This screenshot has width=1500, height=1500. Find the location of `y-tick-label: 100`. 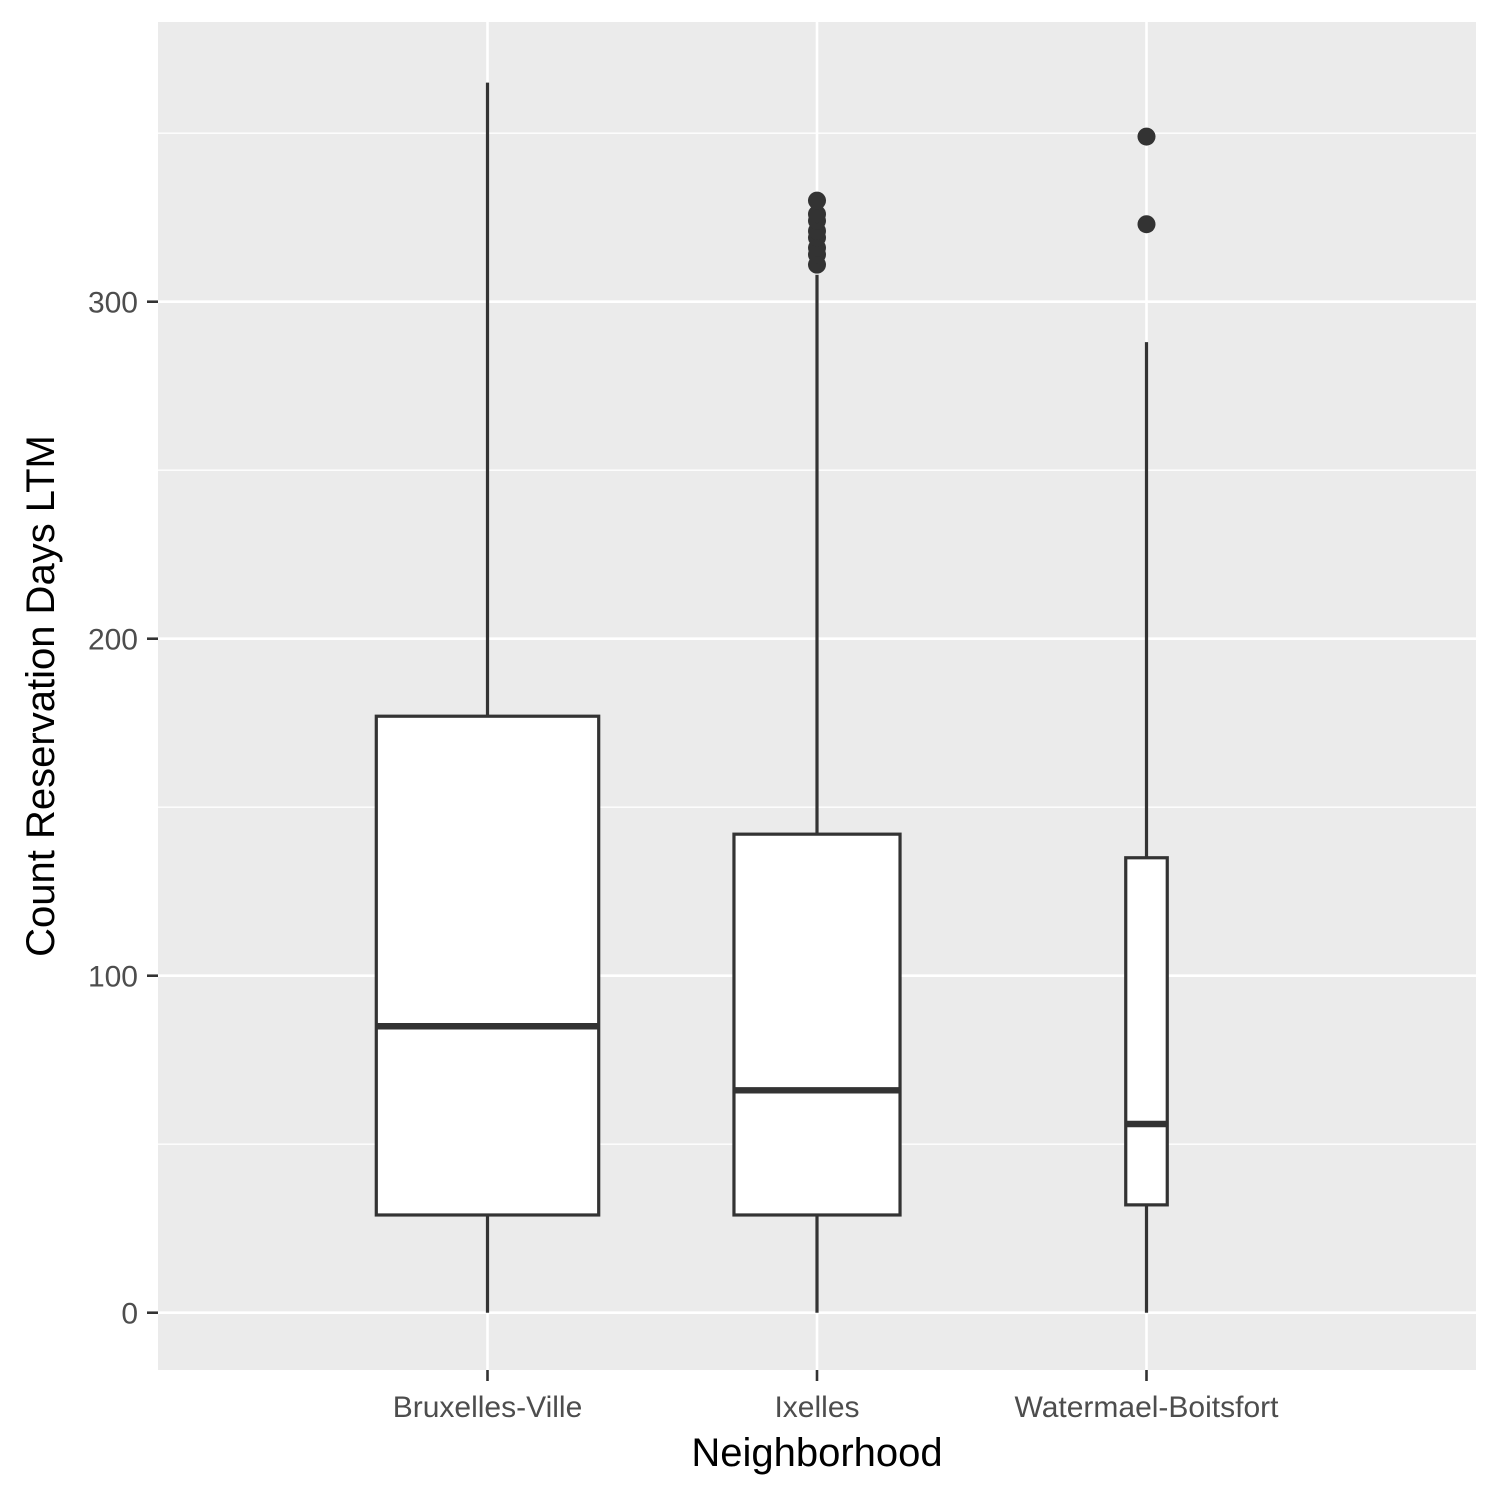

y-tick-label: 100 is located at coordinates (113, 977).